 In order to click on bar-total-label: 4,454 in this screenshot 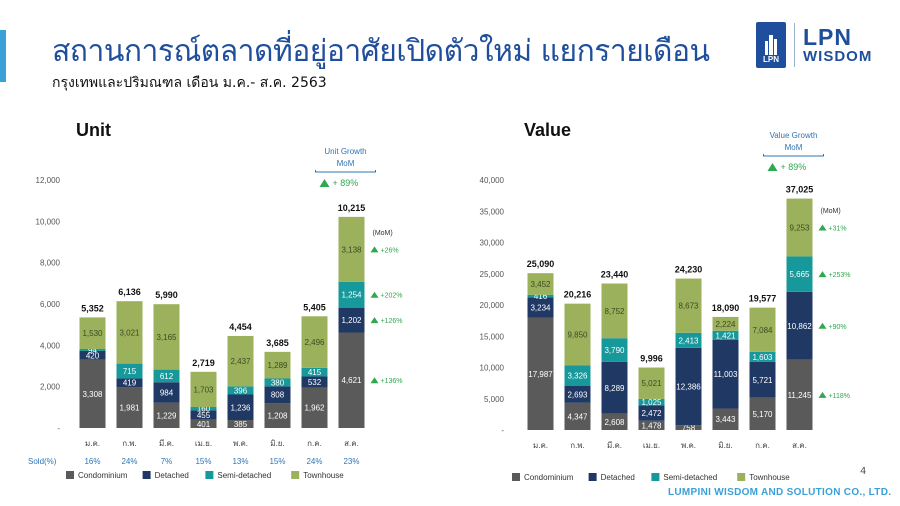, I will do `click(240, 327)`.